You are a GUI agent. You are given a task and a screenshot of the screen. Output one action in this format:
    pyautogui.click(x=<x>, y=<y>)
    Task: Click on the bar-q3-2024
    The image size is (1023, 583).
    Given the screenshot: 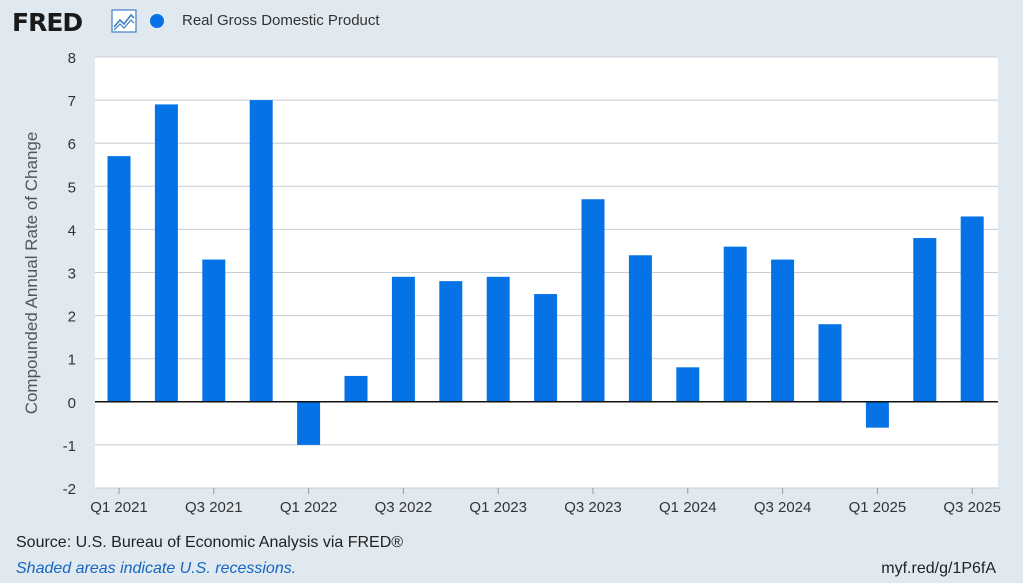 What is the action you would take?
    pyautogui.click(x=783, y=330)
    